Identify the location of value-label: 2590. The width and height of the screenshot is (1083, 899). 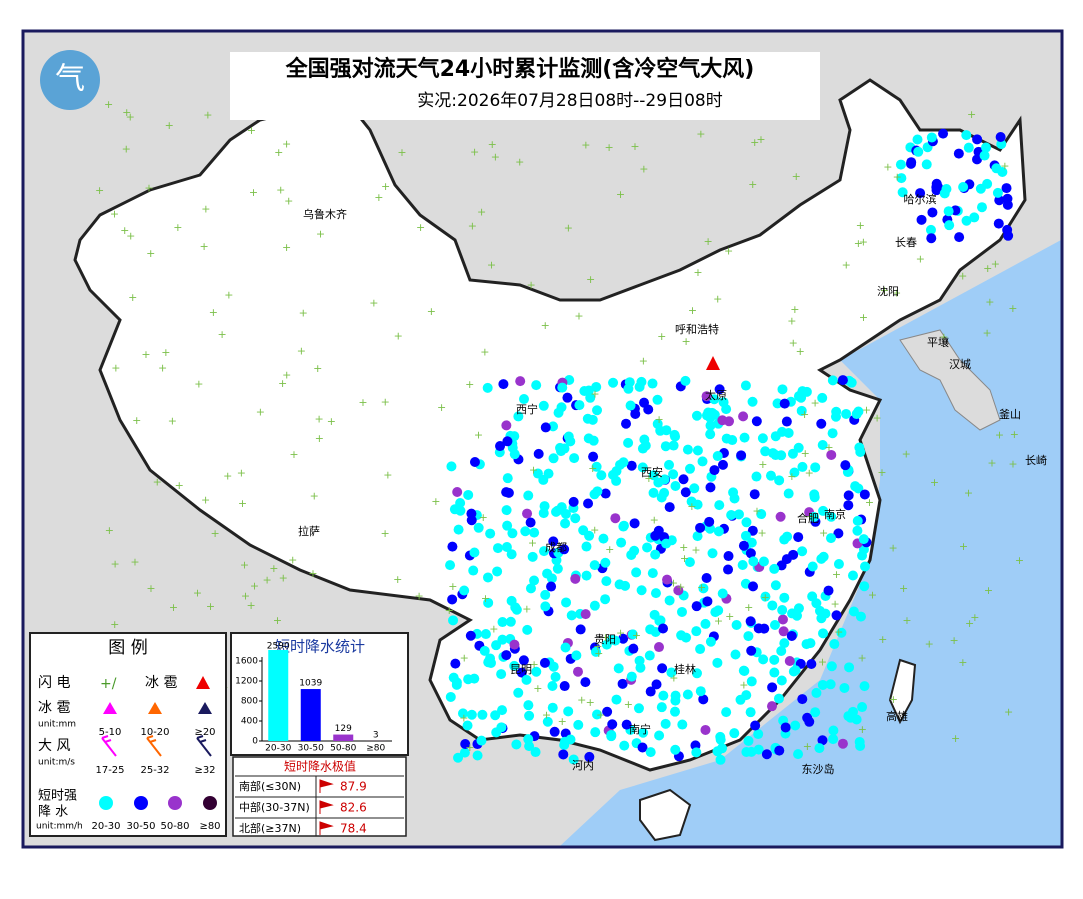
(278, 647).